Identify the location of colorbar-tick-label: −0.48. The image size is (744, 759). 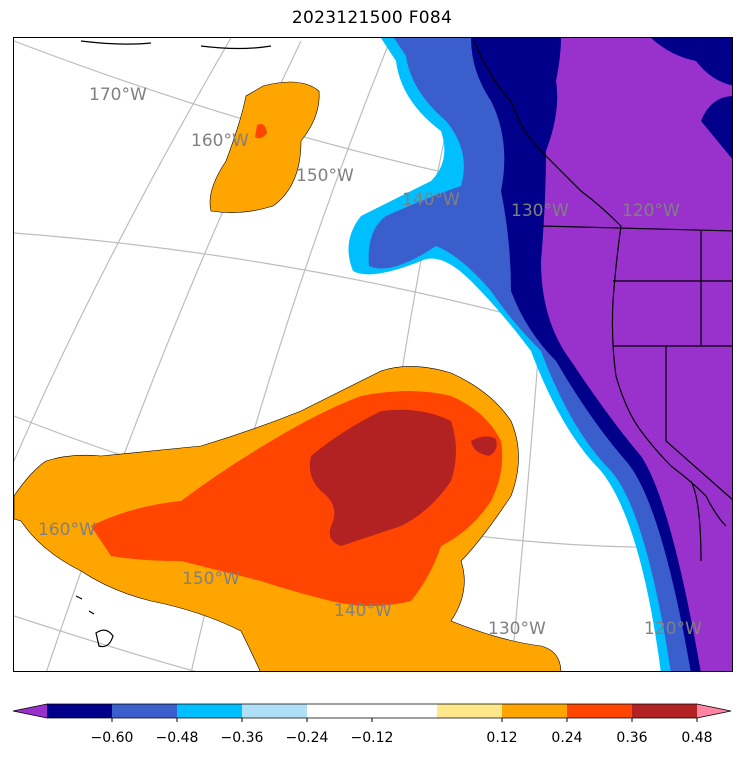
(177, 738).